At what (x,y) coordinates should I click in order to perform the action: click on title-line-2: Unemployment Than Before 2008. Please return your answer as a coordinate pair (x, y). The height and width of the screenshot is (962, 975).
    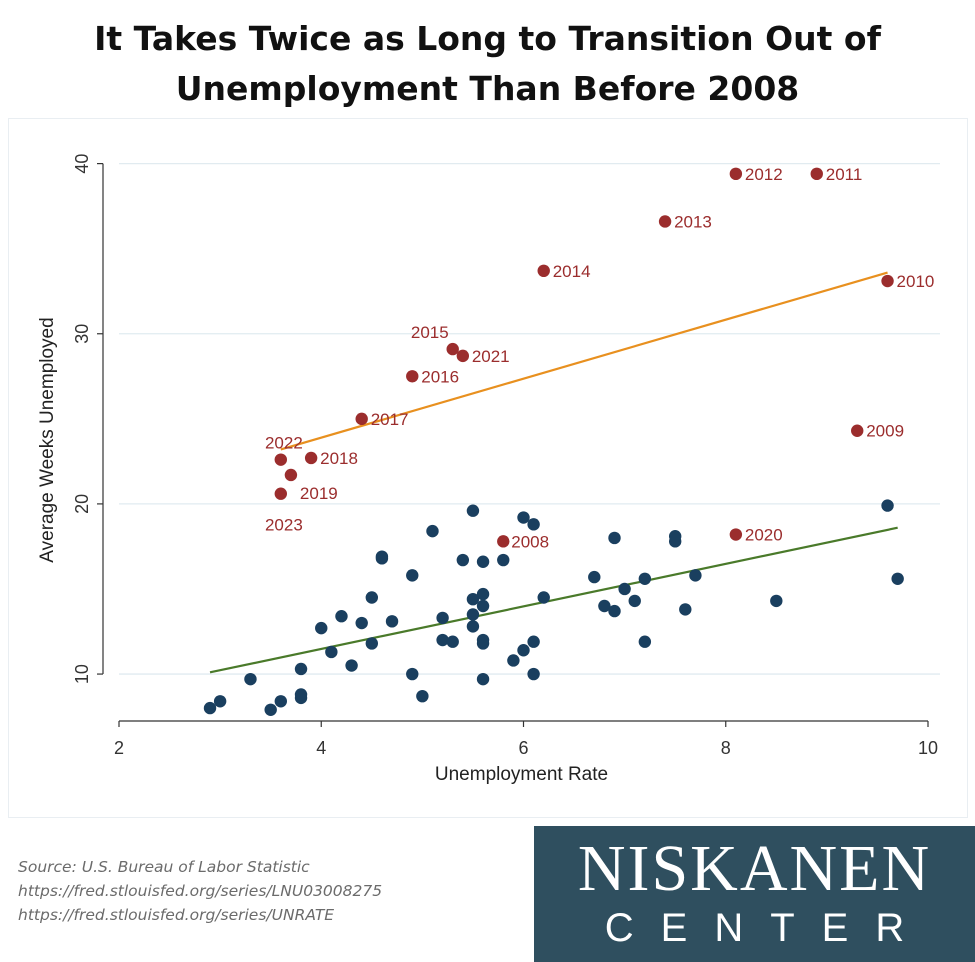
    Looking at the image, I should click on (487, 88).